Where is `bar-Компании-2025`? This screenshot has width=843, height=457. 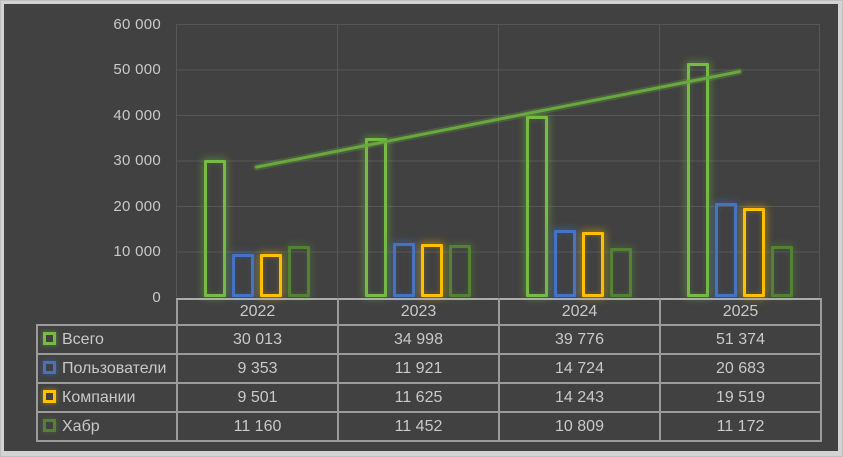
bar-Компании-2025 is located at coordinates (753, 252).